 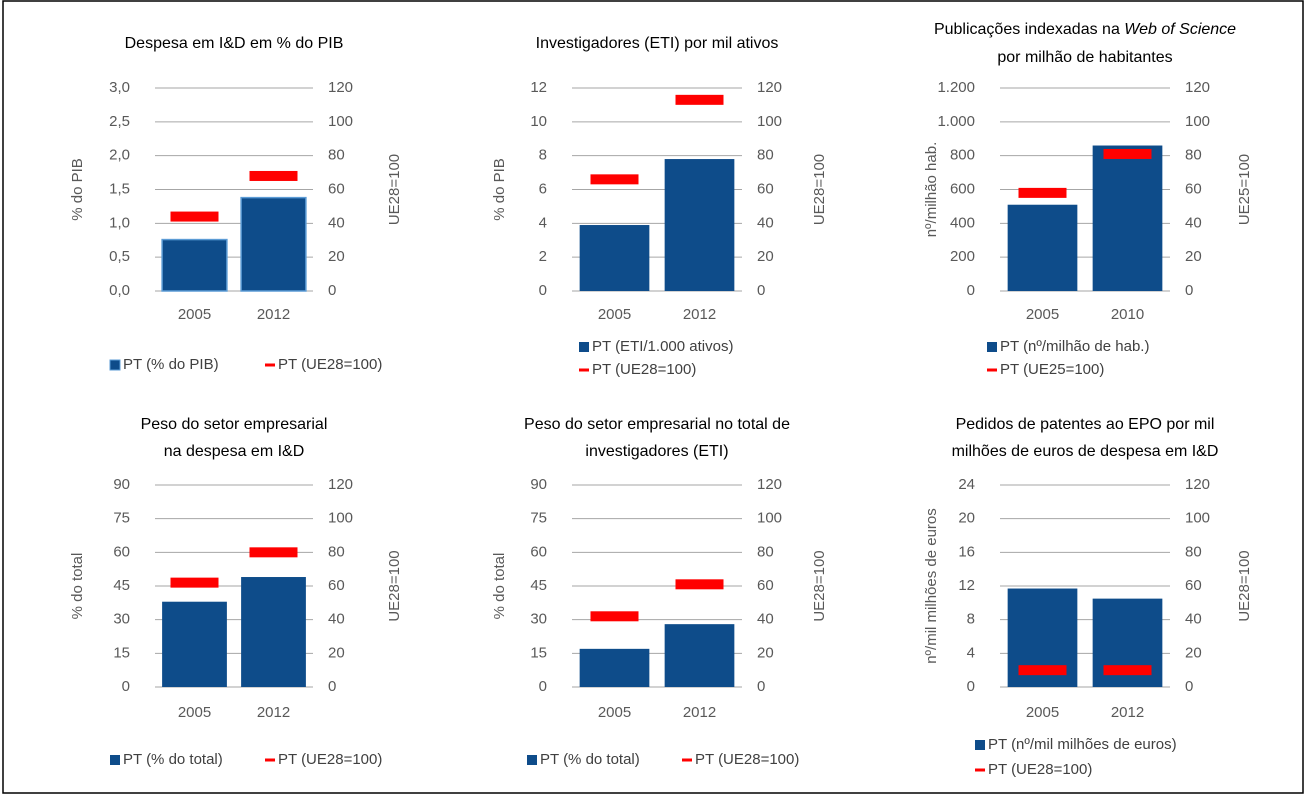 I want to click on x-tick-label: 2010, so click(x=1127, y=314).